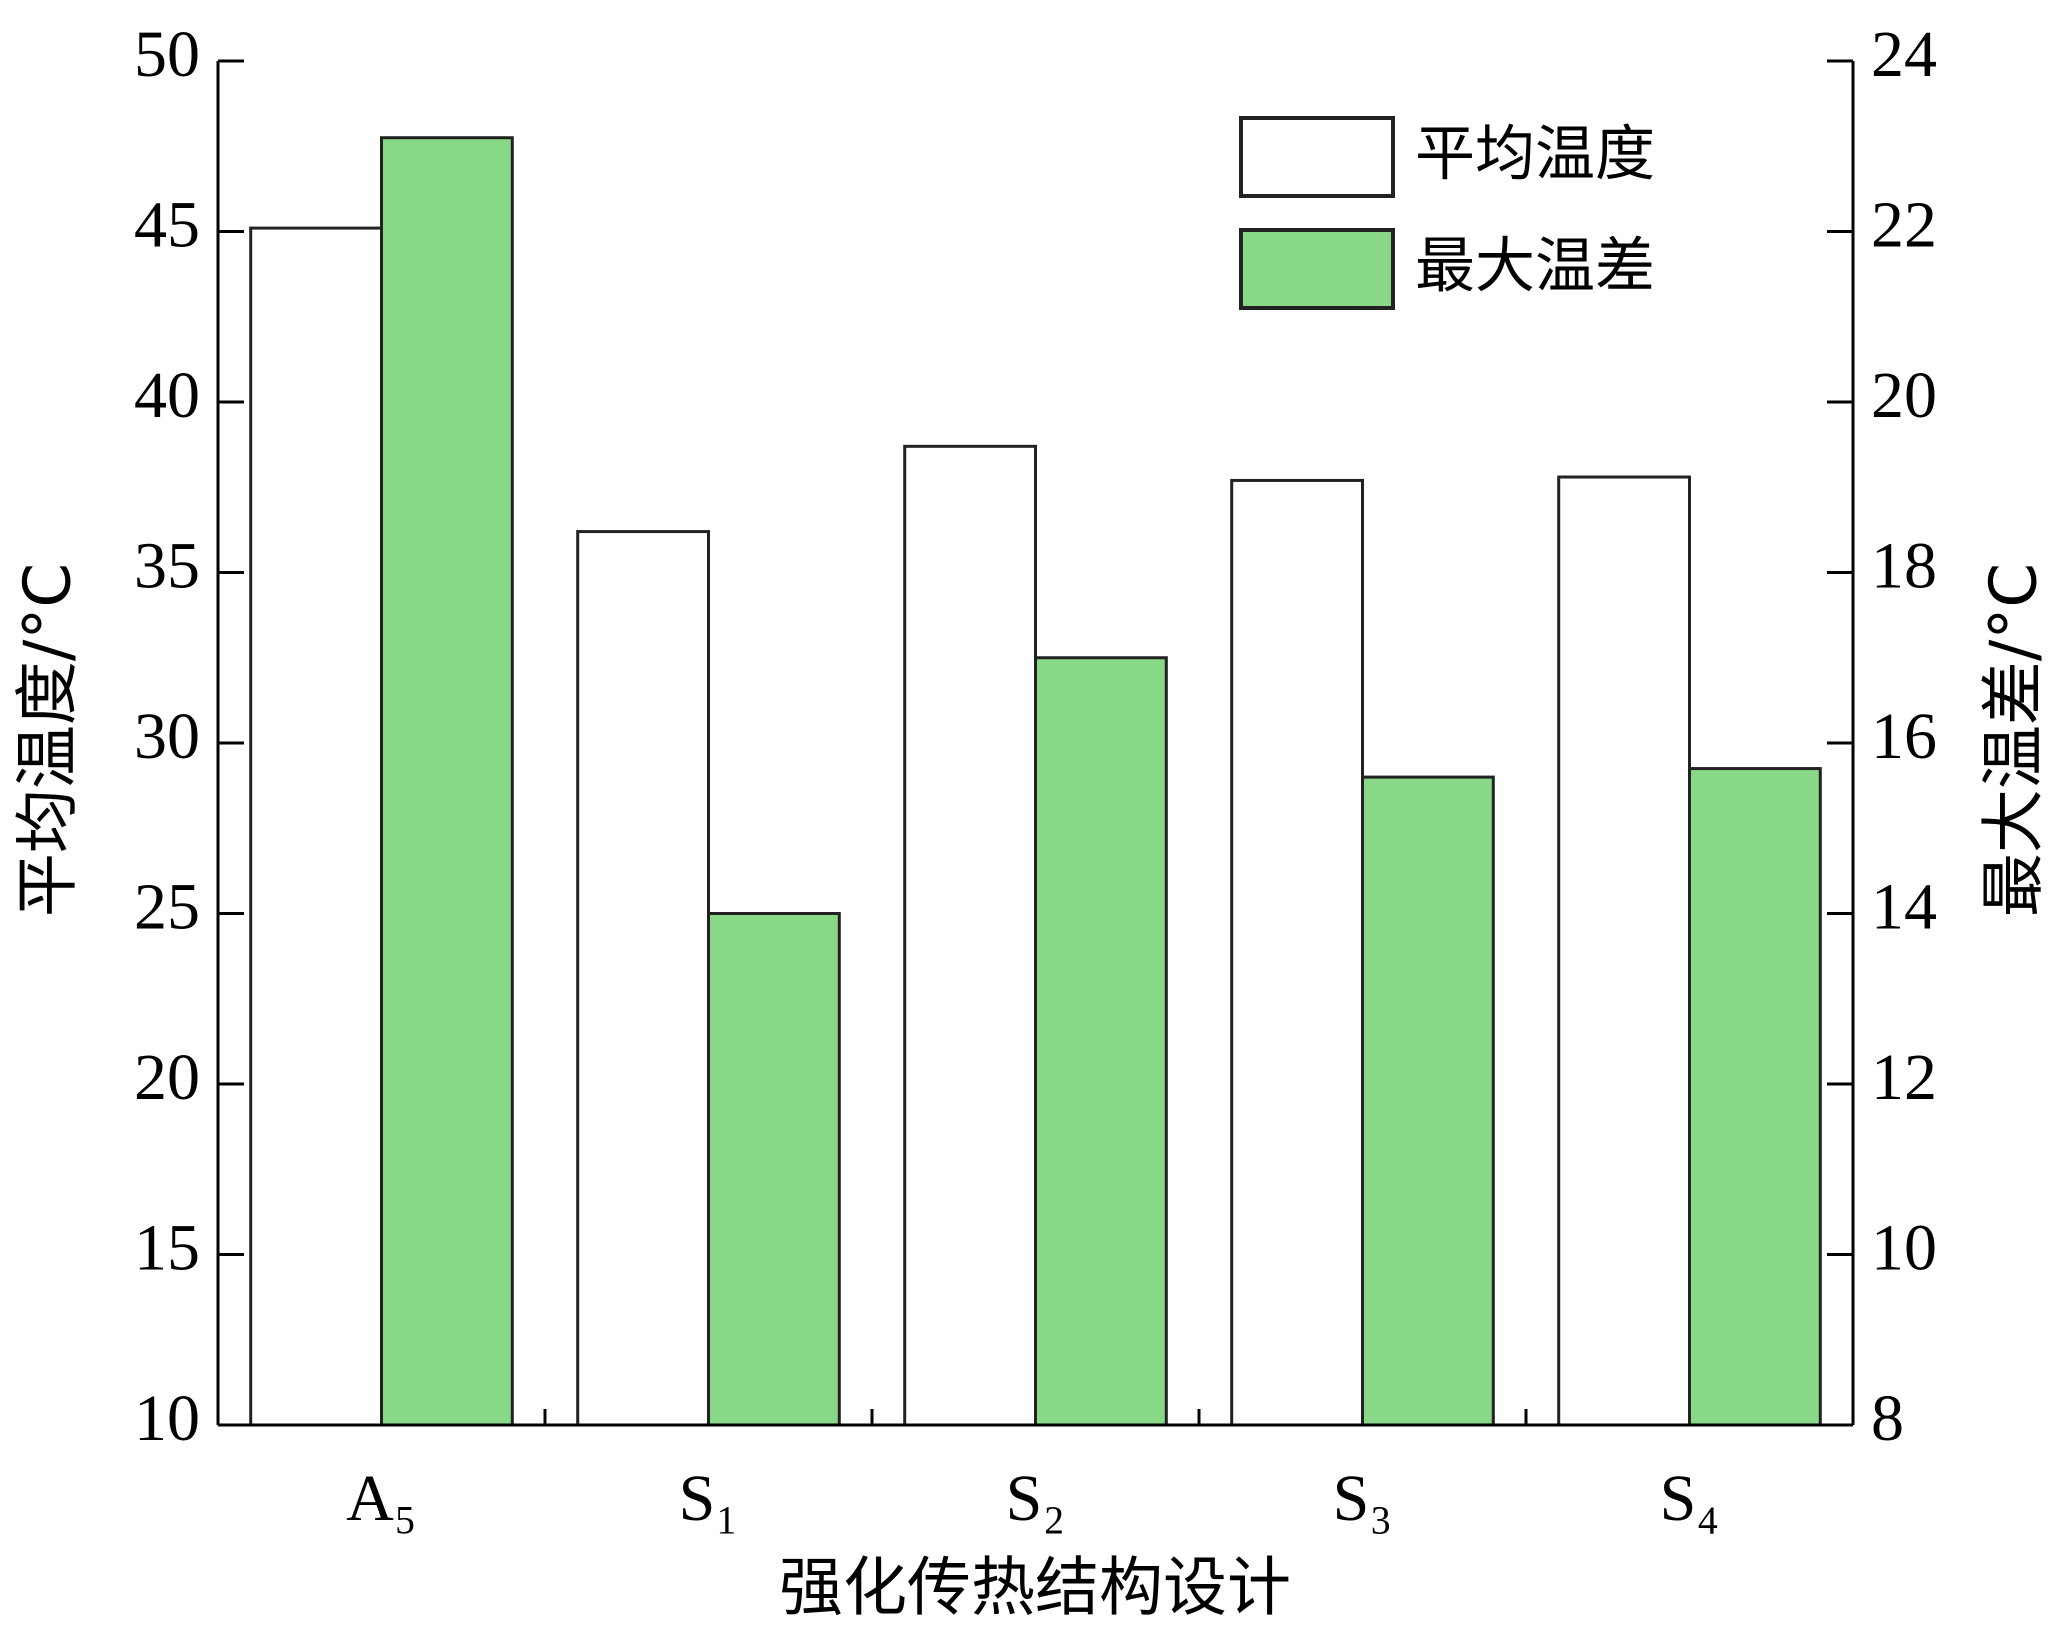 This screenshot has width=2064, height=1646. What do you see at coordinates (1904, 1248) in the screenshot?
I see `y2-tick-label: 10` at bounding box center [1904, 1248].